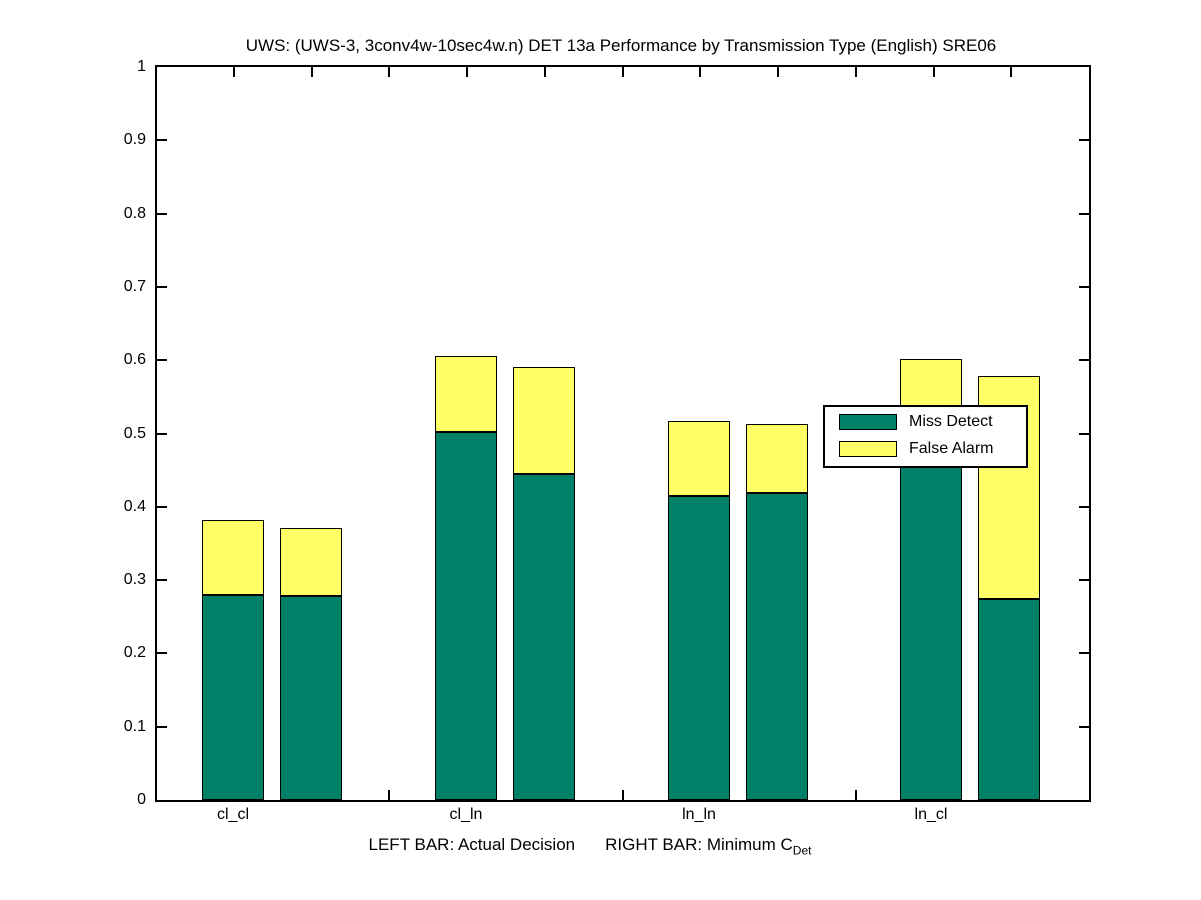  Describe the element at coordinates (466, 616) in the screenshot. I see `bar-cl_ln-actual-miss-detect` at that location.